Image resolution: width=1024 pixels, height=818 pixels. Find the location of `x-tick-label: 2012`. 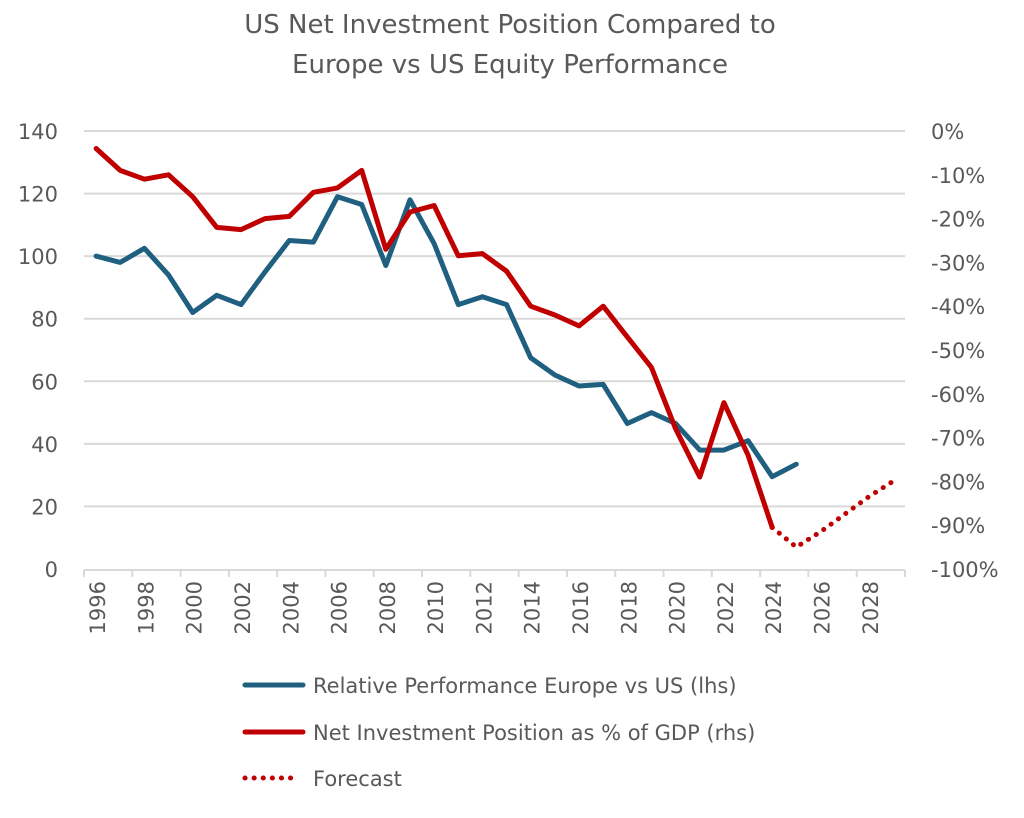

x-tick-label: 2012 is located at coordinates (484, 607).